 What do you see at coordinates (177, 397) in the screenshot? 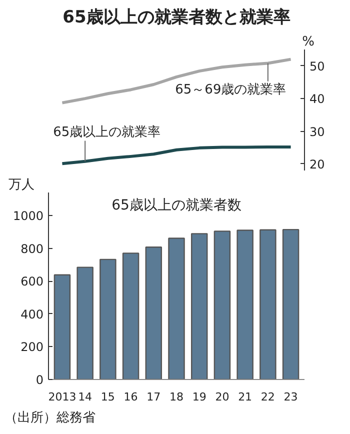
I see `x-tick-label: 18` at bounding box center [177, 397].